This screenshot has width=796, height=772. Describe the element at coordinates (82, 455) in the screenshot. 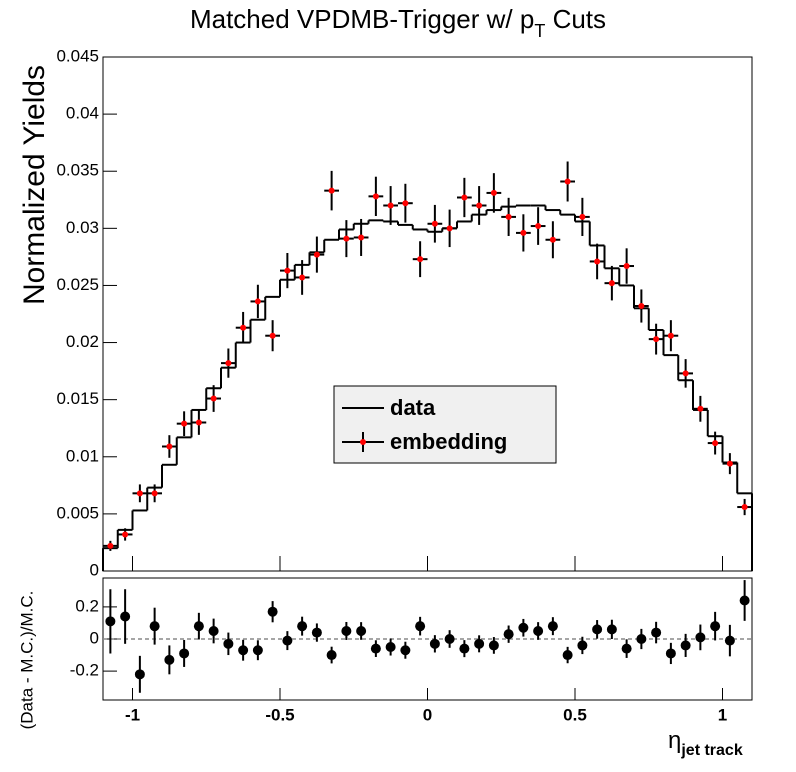

I see `y-tick-label: 0.01` at that location.